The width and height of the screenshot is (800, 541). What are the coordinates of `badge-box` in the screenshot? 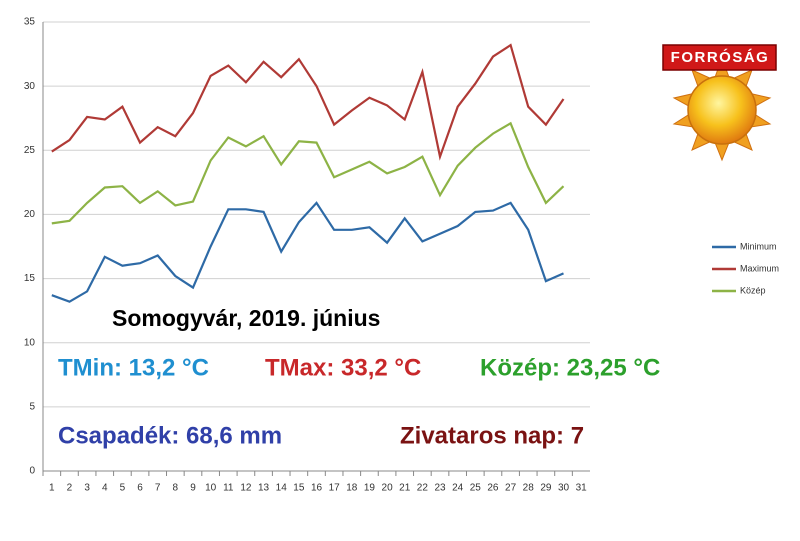 It's located at (719, 57).